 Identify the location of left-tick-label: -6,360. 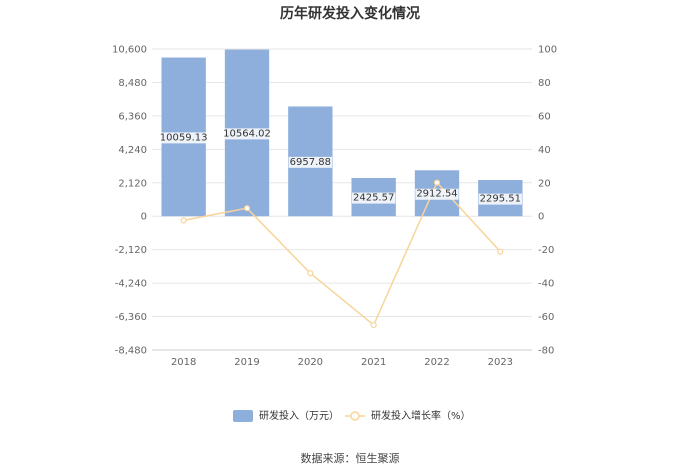
(131, 317).